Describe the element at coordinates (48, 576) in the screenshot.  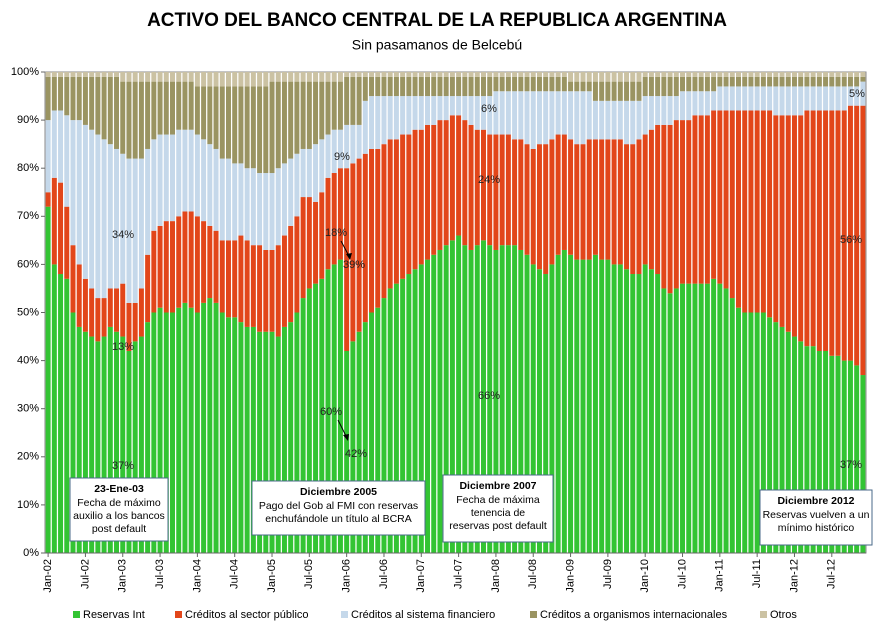
I see `x-tick-label: Jan-02` at that location.